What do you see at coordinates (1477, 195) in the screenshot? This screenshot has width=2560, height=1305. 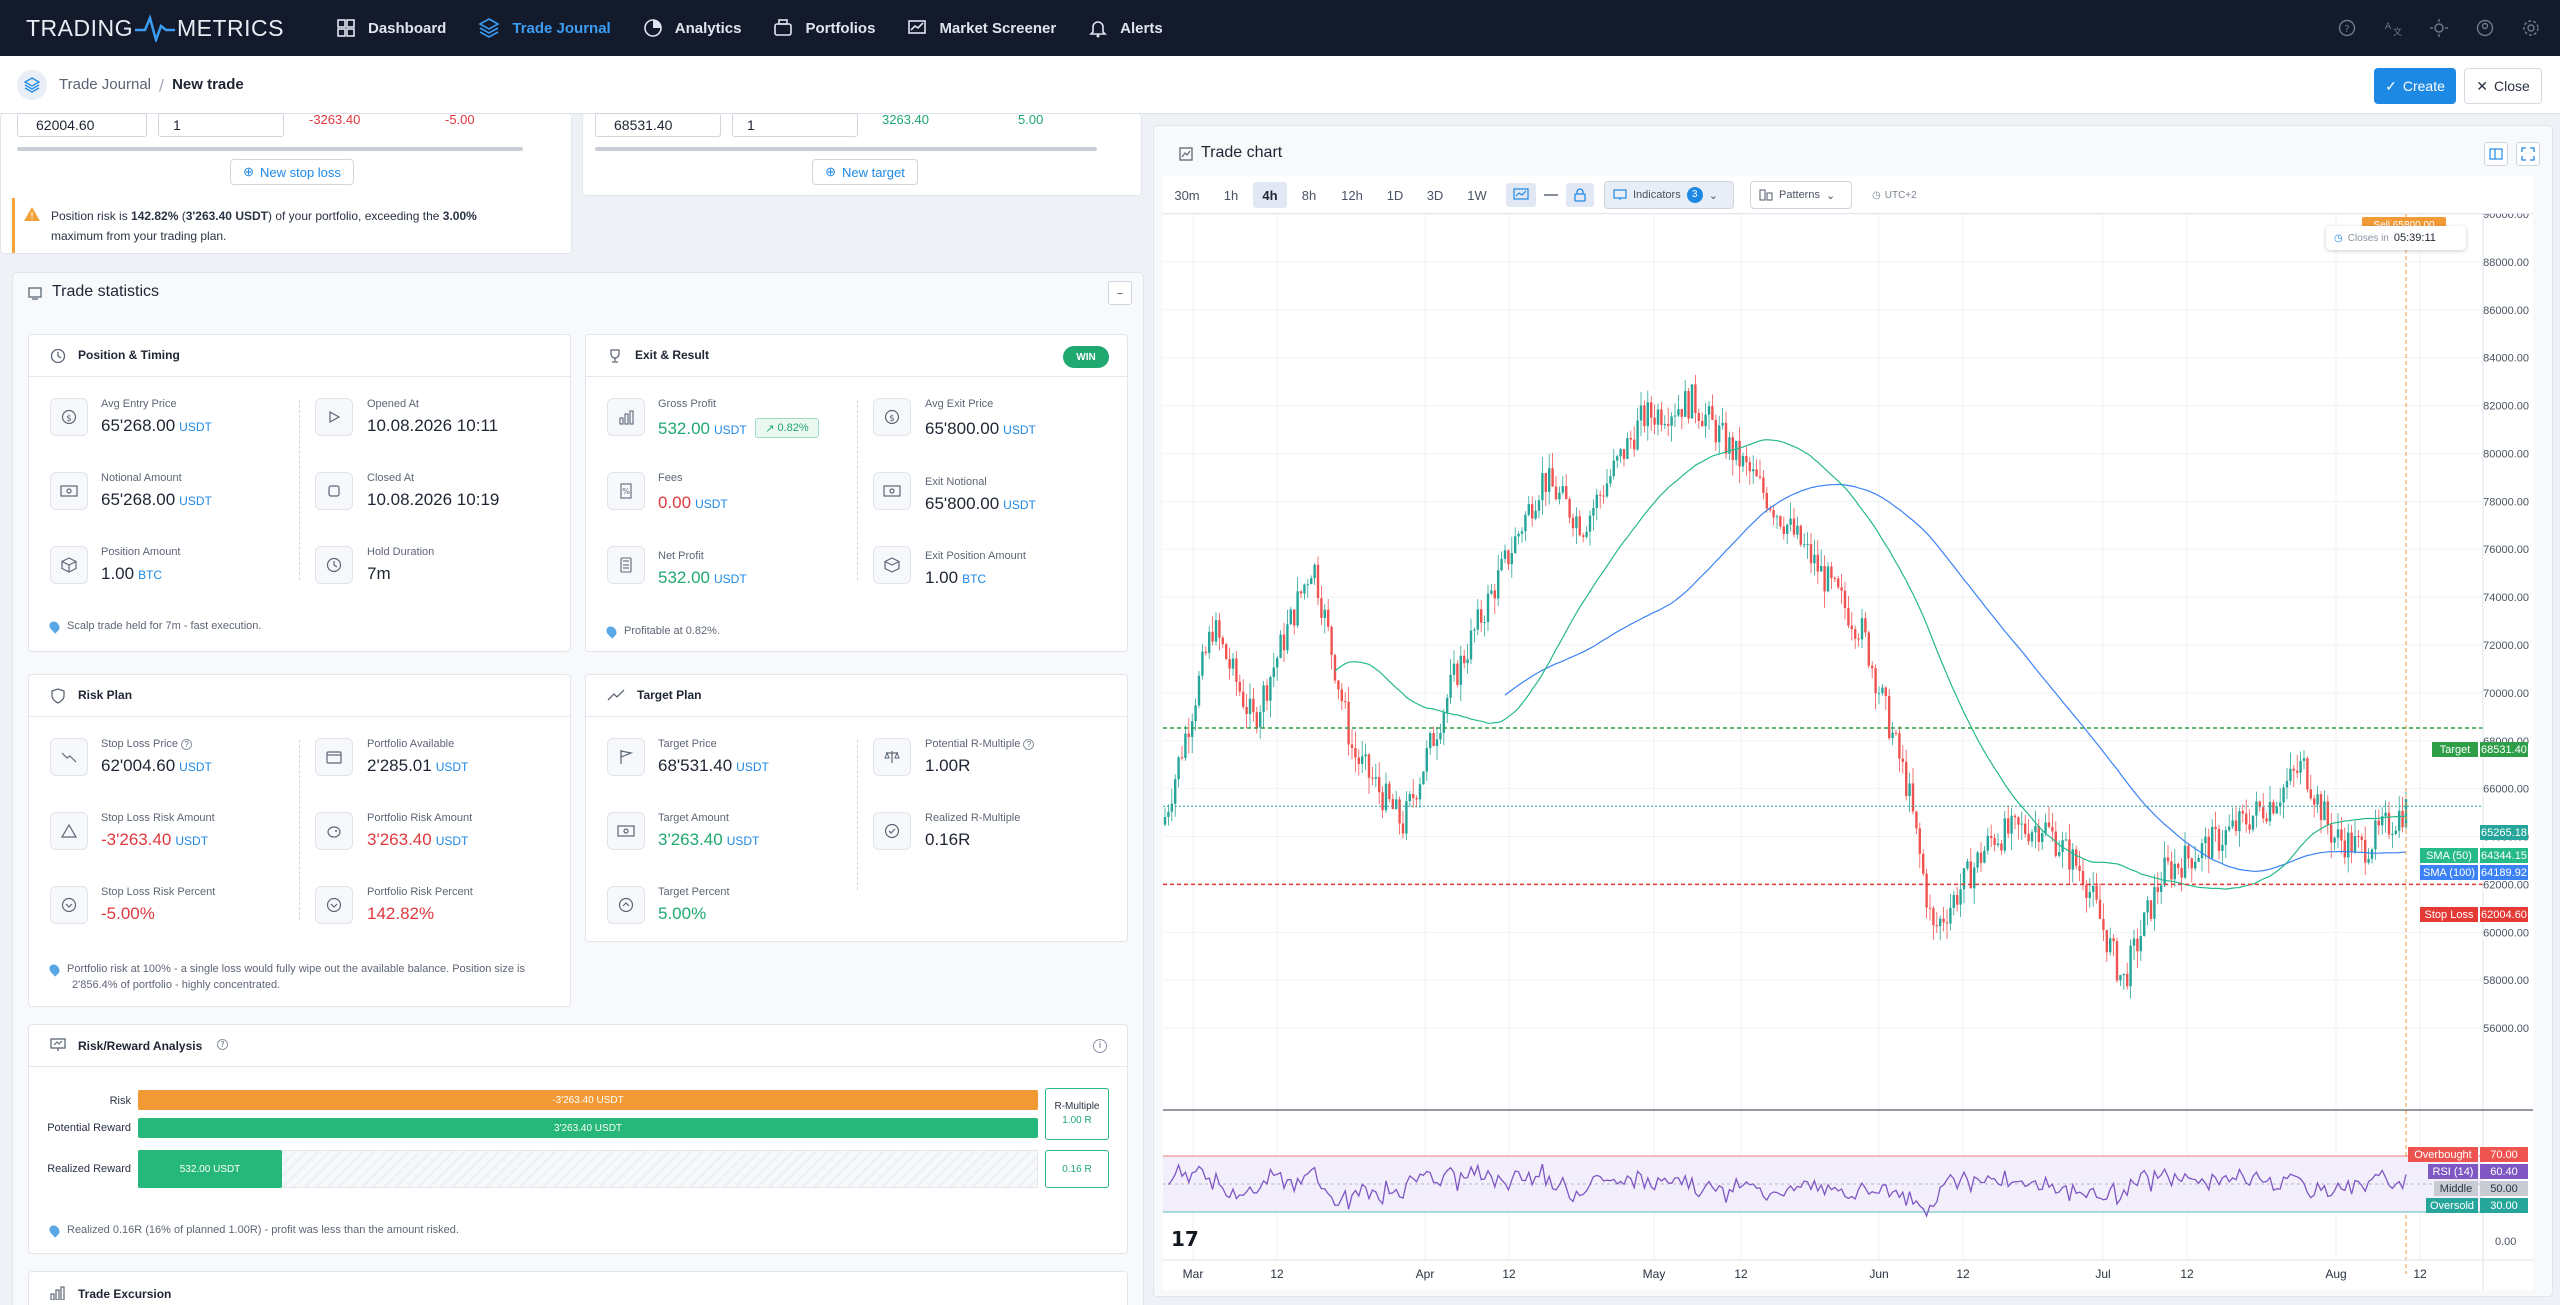 I see `timeframe-1w: 1W` at bounding box center [1477, 195].